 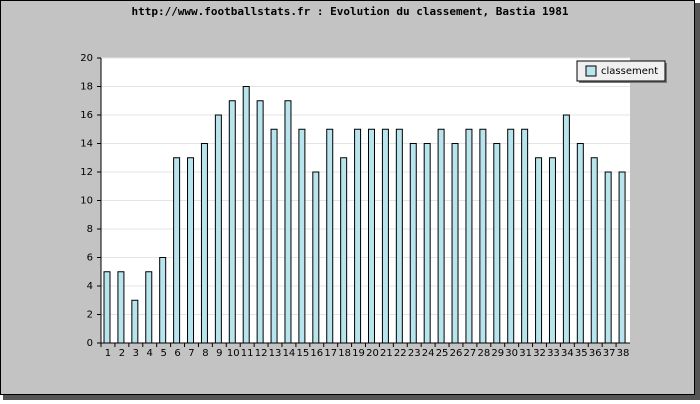 What do you see at coordinates (90, 315) in the screenshot?
I see `y-tick-label: 2` at bounding box center [90, 315].